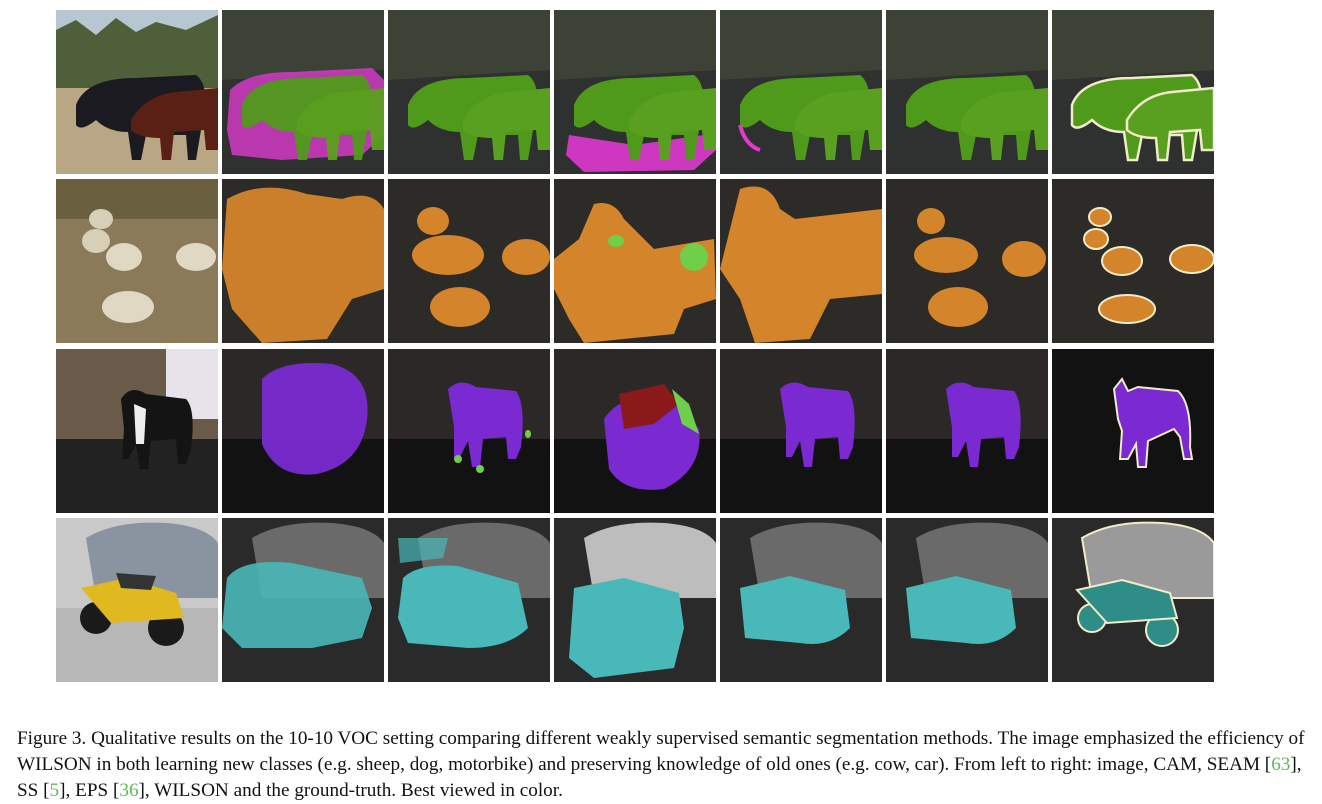 The width and height of the screenshot is (1322, 804). I want to click on sheep-ss, so click(635, 261).